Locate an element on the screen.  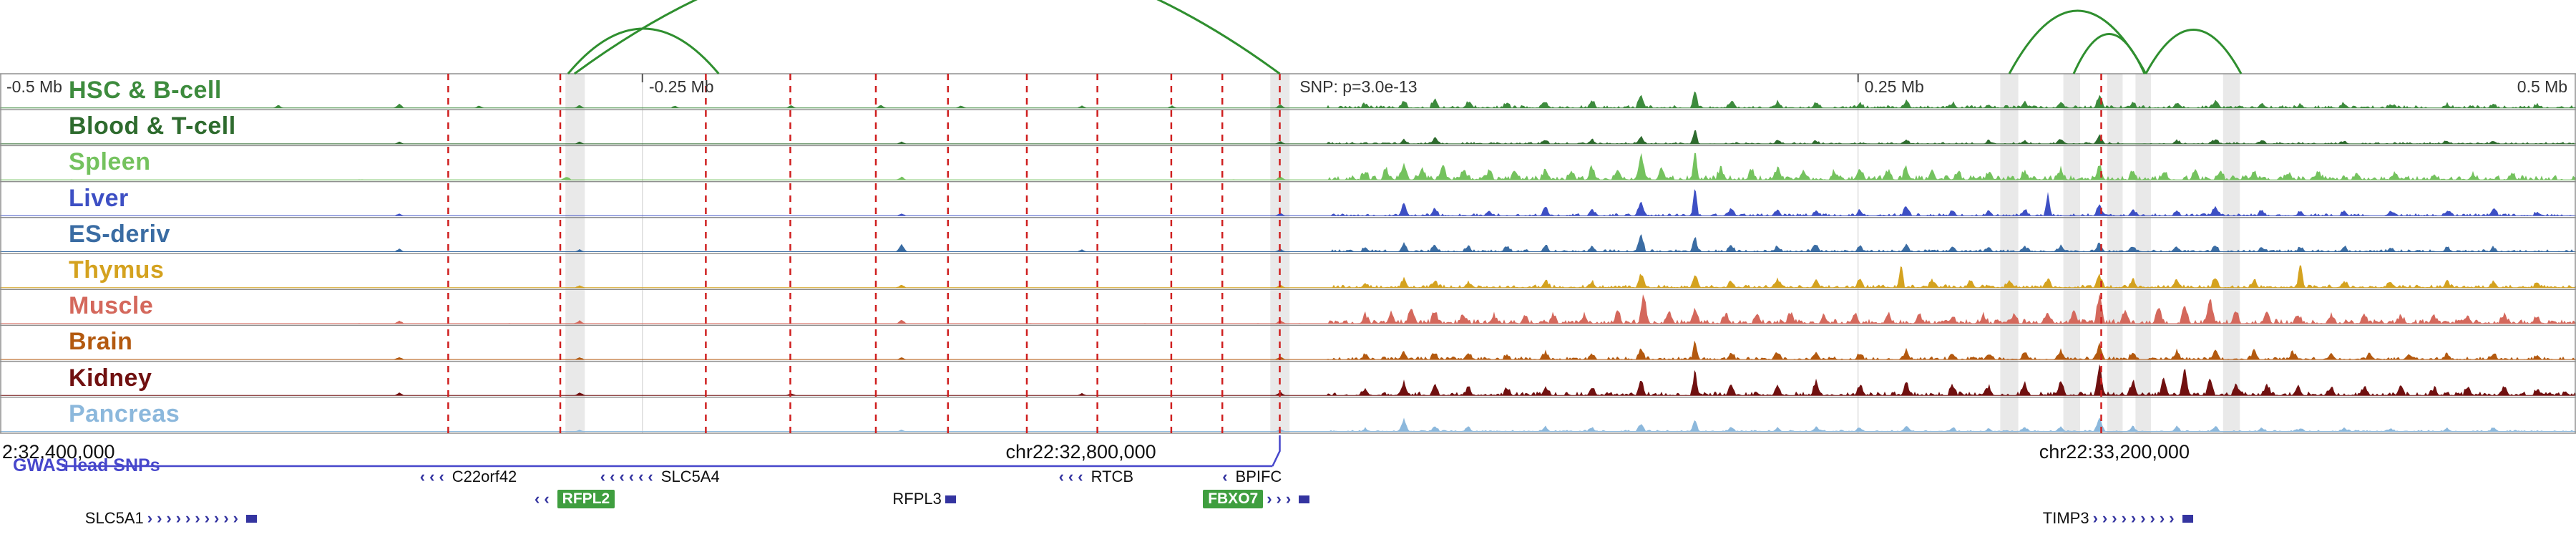
strand-right-chevrons-icon: ››› is located at coordinates (1281, 499).